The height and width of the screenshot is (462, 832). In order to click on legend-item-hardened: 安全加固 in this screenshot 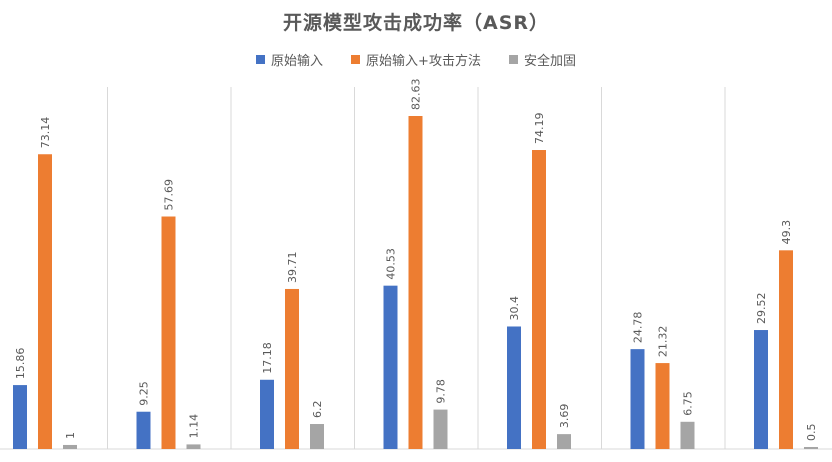, I will do `click(542, 59)`.